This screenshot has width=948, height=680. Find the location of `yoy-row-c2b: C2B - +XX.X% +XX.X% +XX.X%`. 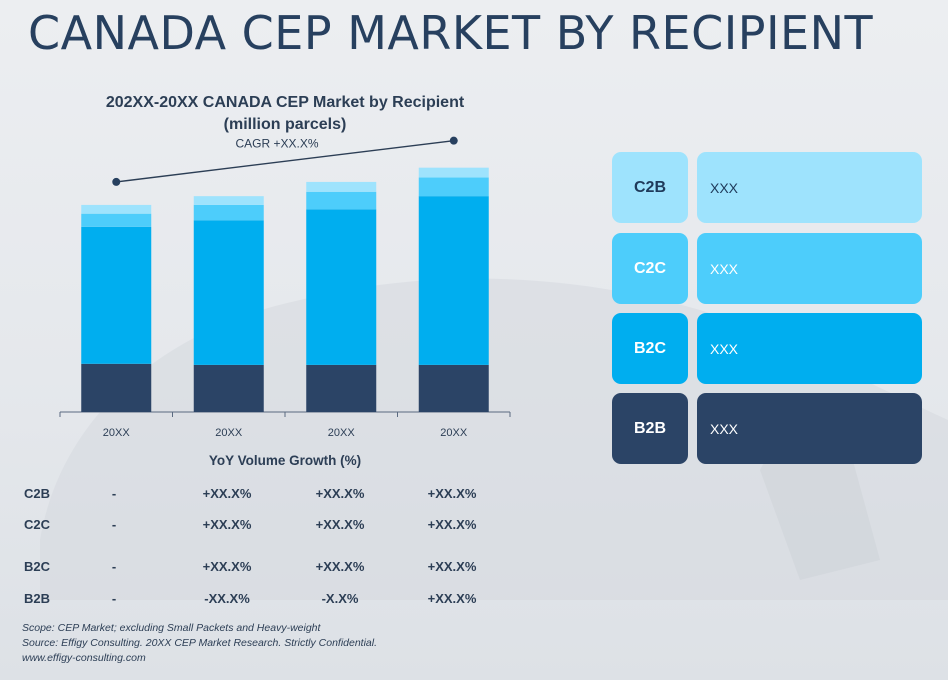

yoy-row-c2b: C2B - +XX.X% +XX.X% +XX.X% is located at coordinates (280, 496).